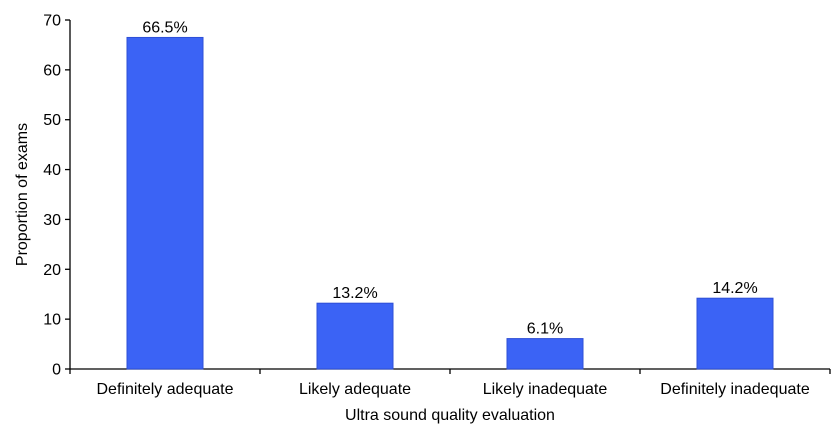 This screenshot has height=433, width=831. What do you see at coordinates (52, 170) in the screenshot?
I see `y-tick-label: 40` at bounding box center [52, 170].